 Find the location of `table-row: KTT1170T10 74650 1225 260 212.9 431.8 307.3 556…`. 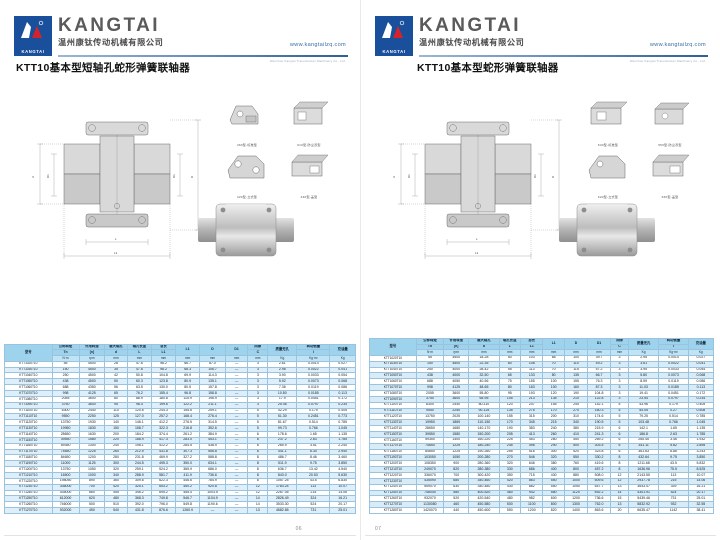

table-row: KTT1170T10 74650 1225 260 212.9 431.8 307.3 556… is located at coordinates (180, 452).